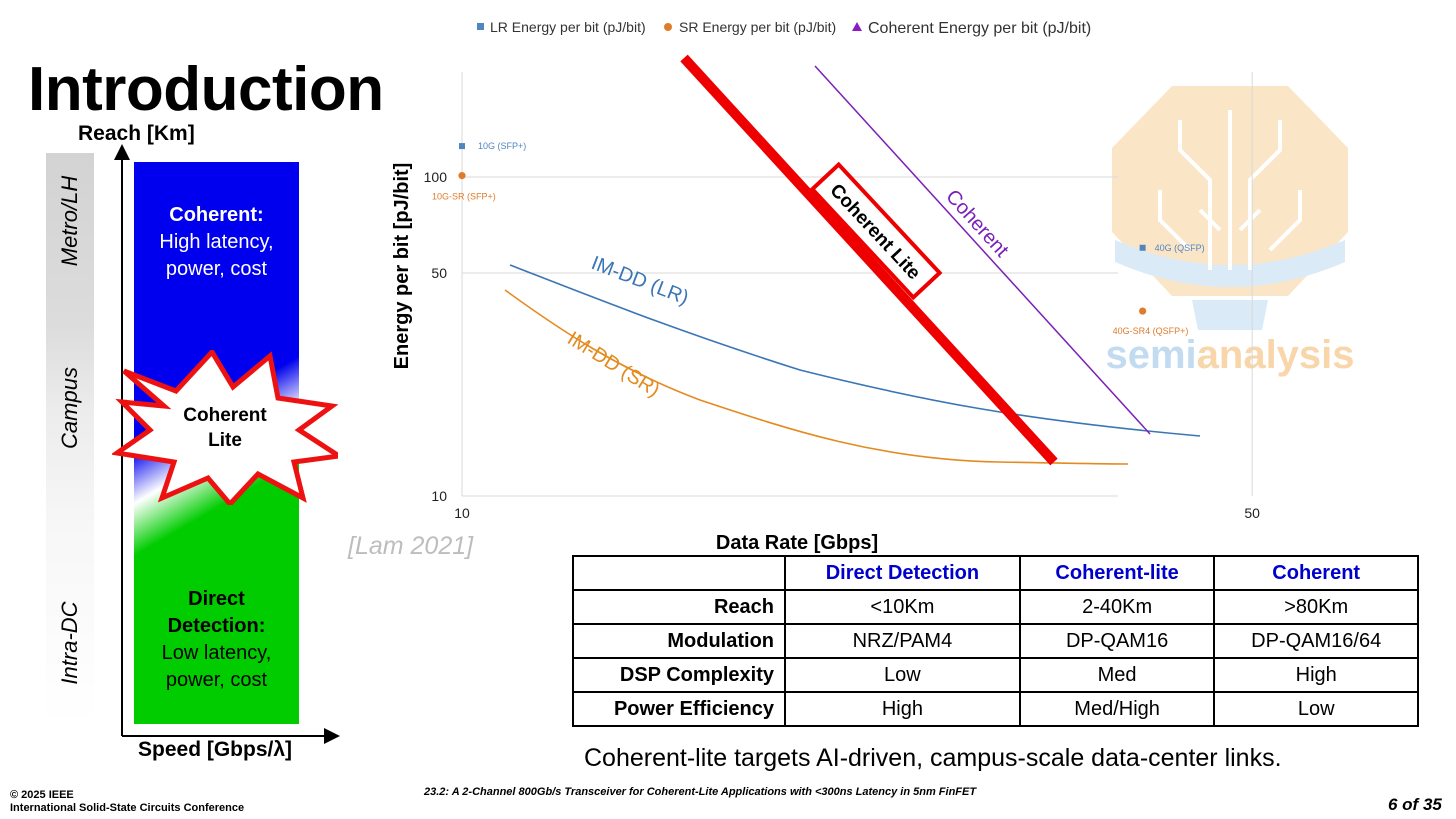 This screenshot has width=1456, height=819. Describe the element at coordinates (1180, 248) in the screenshot. I see `data-point-label: 40G (QSFP)` at that location.